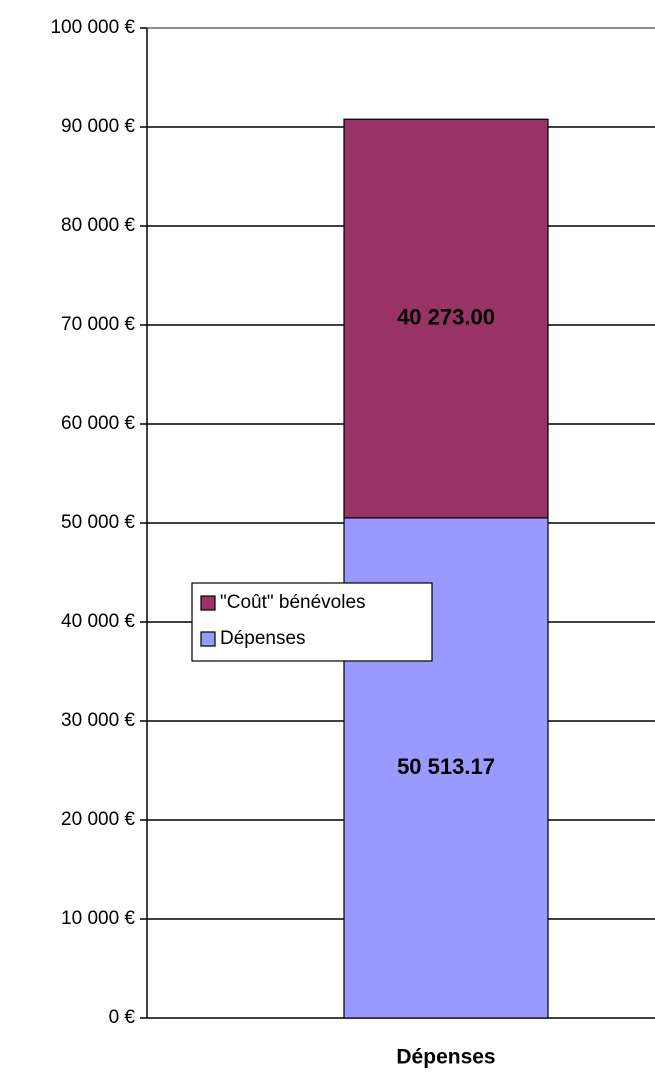 The height and width of the screenshot is (1083, 655). I want to click on y-tick-label: 20 000 €, so click(98, 819).